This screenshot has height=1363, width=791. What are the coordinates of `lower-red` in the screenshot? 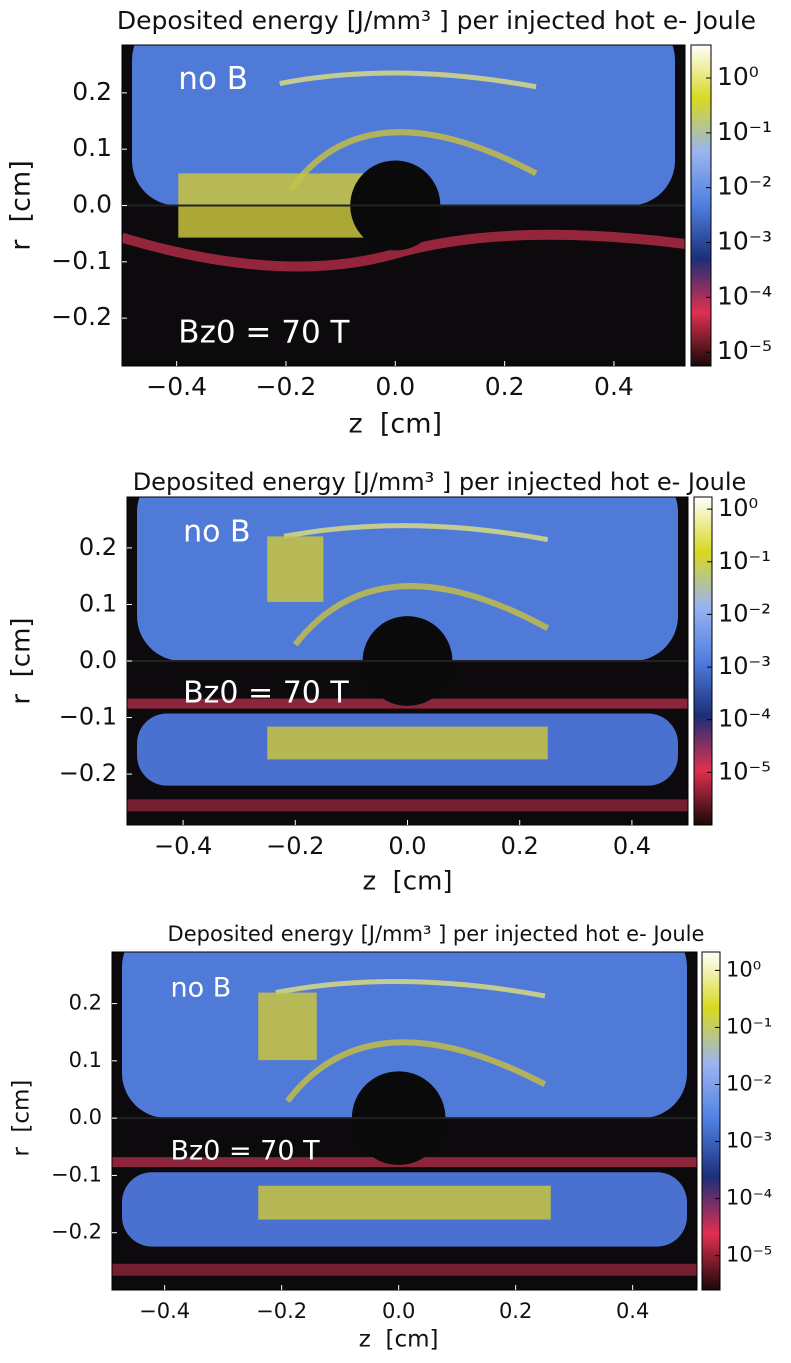 It's located at (403, 250).